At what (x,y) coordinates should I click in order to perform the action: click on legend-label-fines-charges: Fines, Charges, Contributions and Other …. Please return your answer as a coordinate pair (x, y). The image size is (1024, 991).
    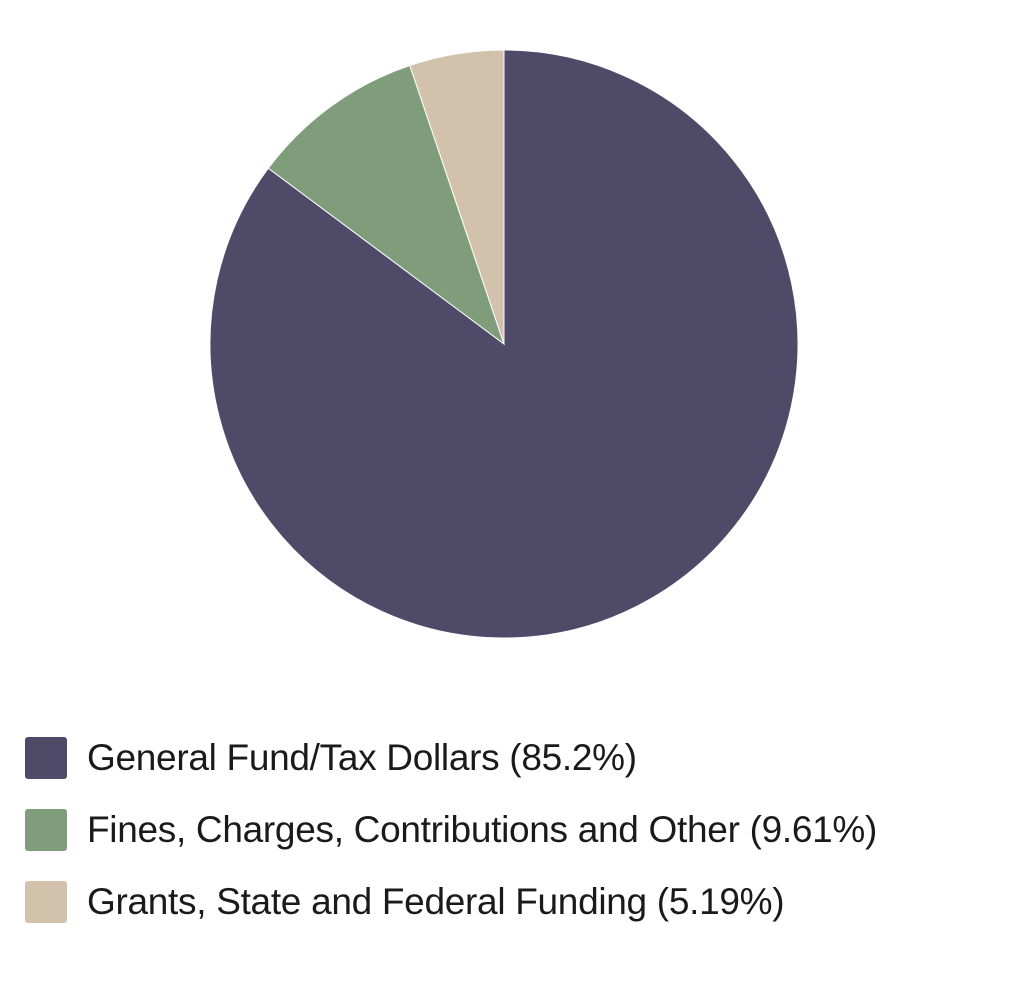
    Looking at the image, I should click on (482, 829).